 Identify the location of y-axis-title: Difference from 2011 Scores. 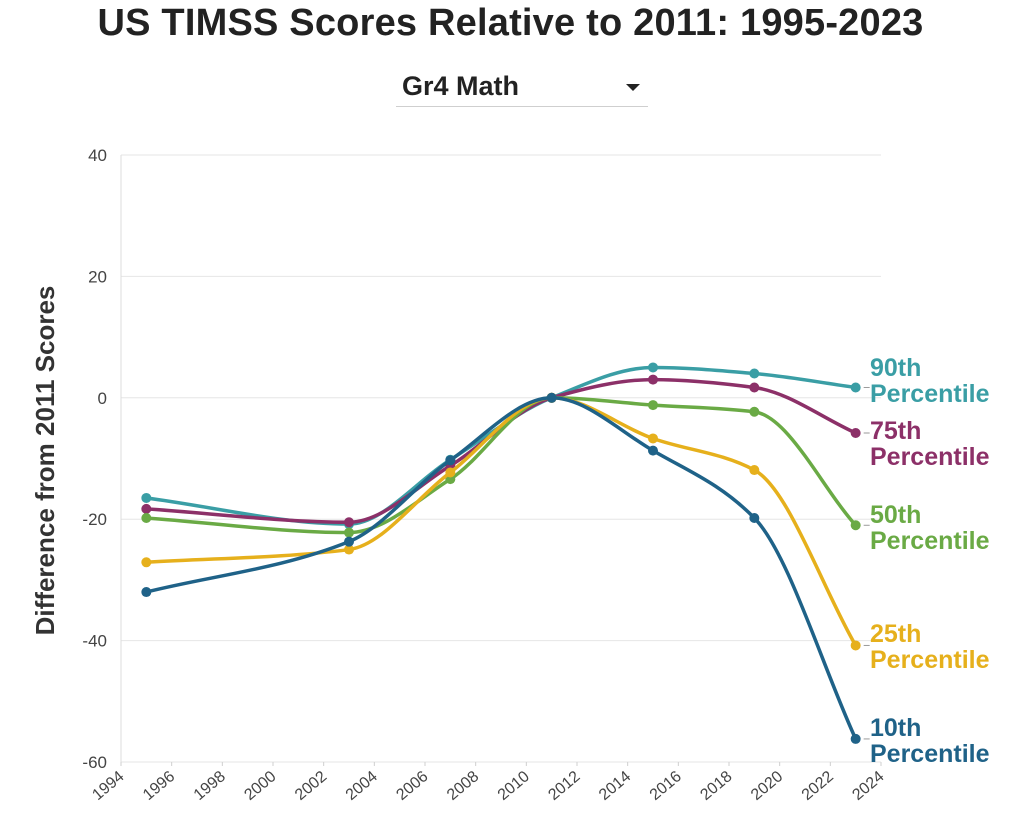
(45, 461).